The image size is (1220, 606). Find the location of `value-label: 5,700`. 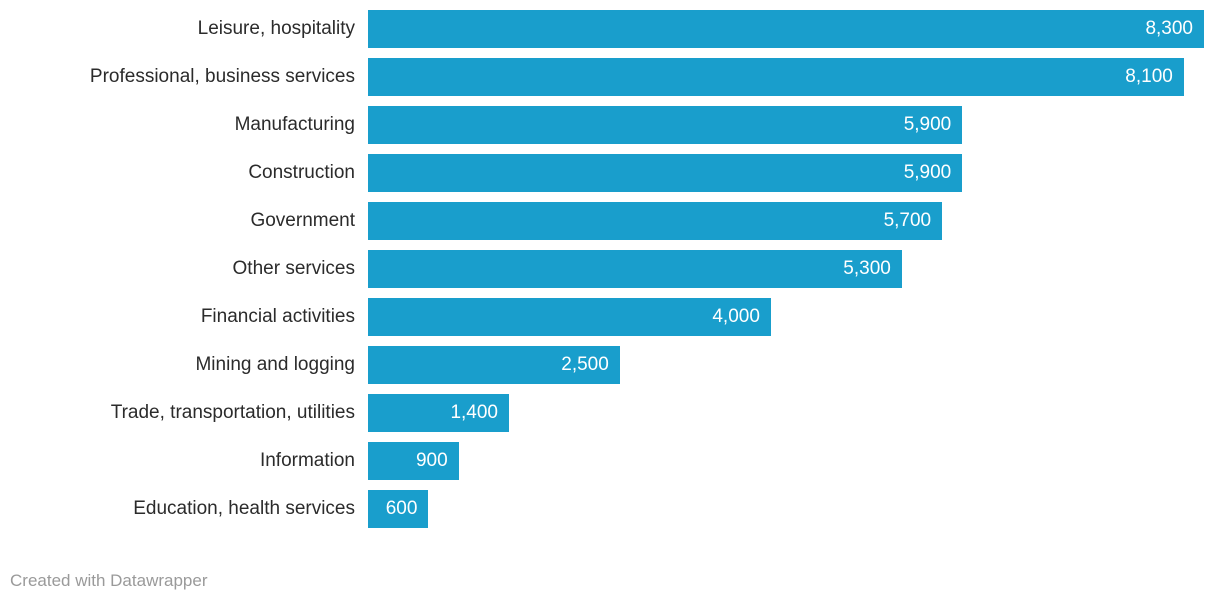

value-label: 5,700 is located at coordinates (907, 220).